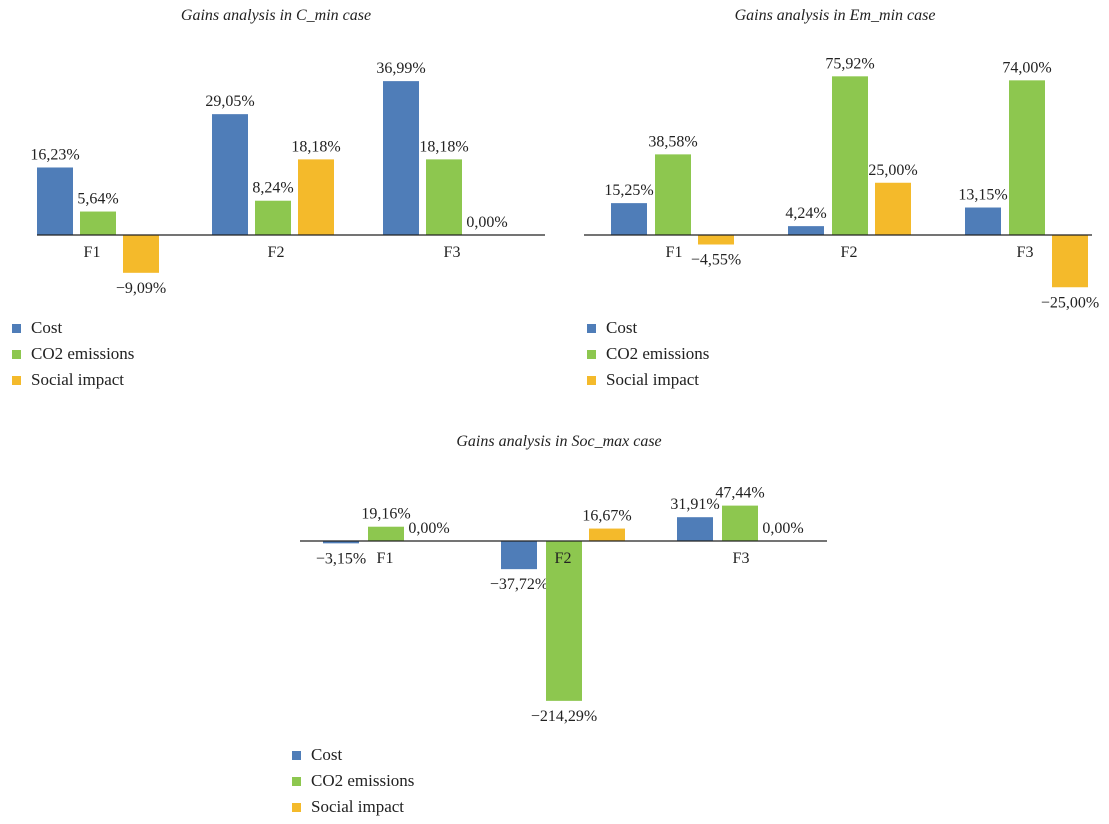  What do you see at coordinates (385, 514) in the screenshot?
I see `data-label: 19,16%` at bounding box center [385, 514].